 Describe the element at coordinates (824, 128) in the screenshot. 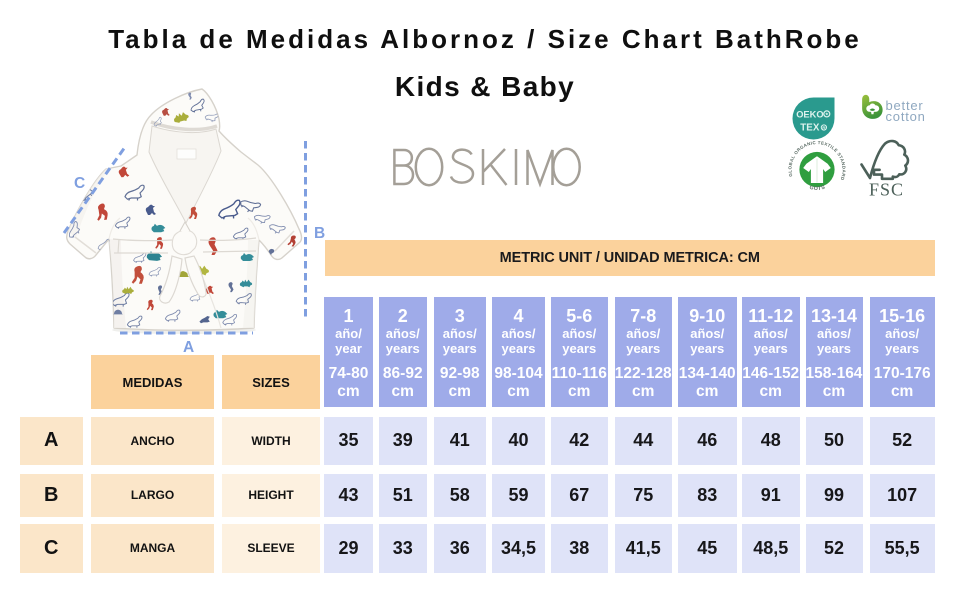

I see `svg-text: R` at that location.